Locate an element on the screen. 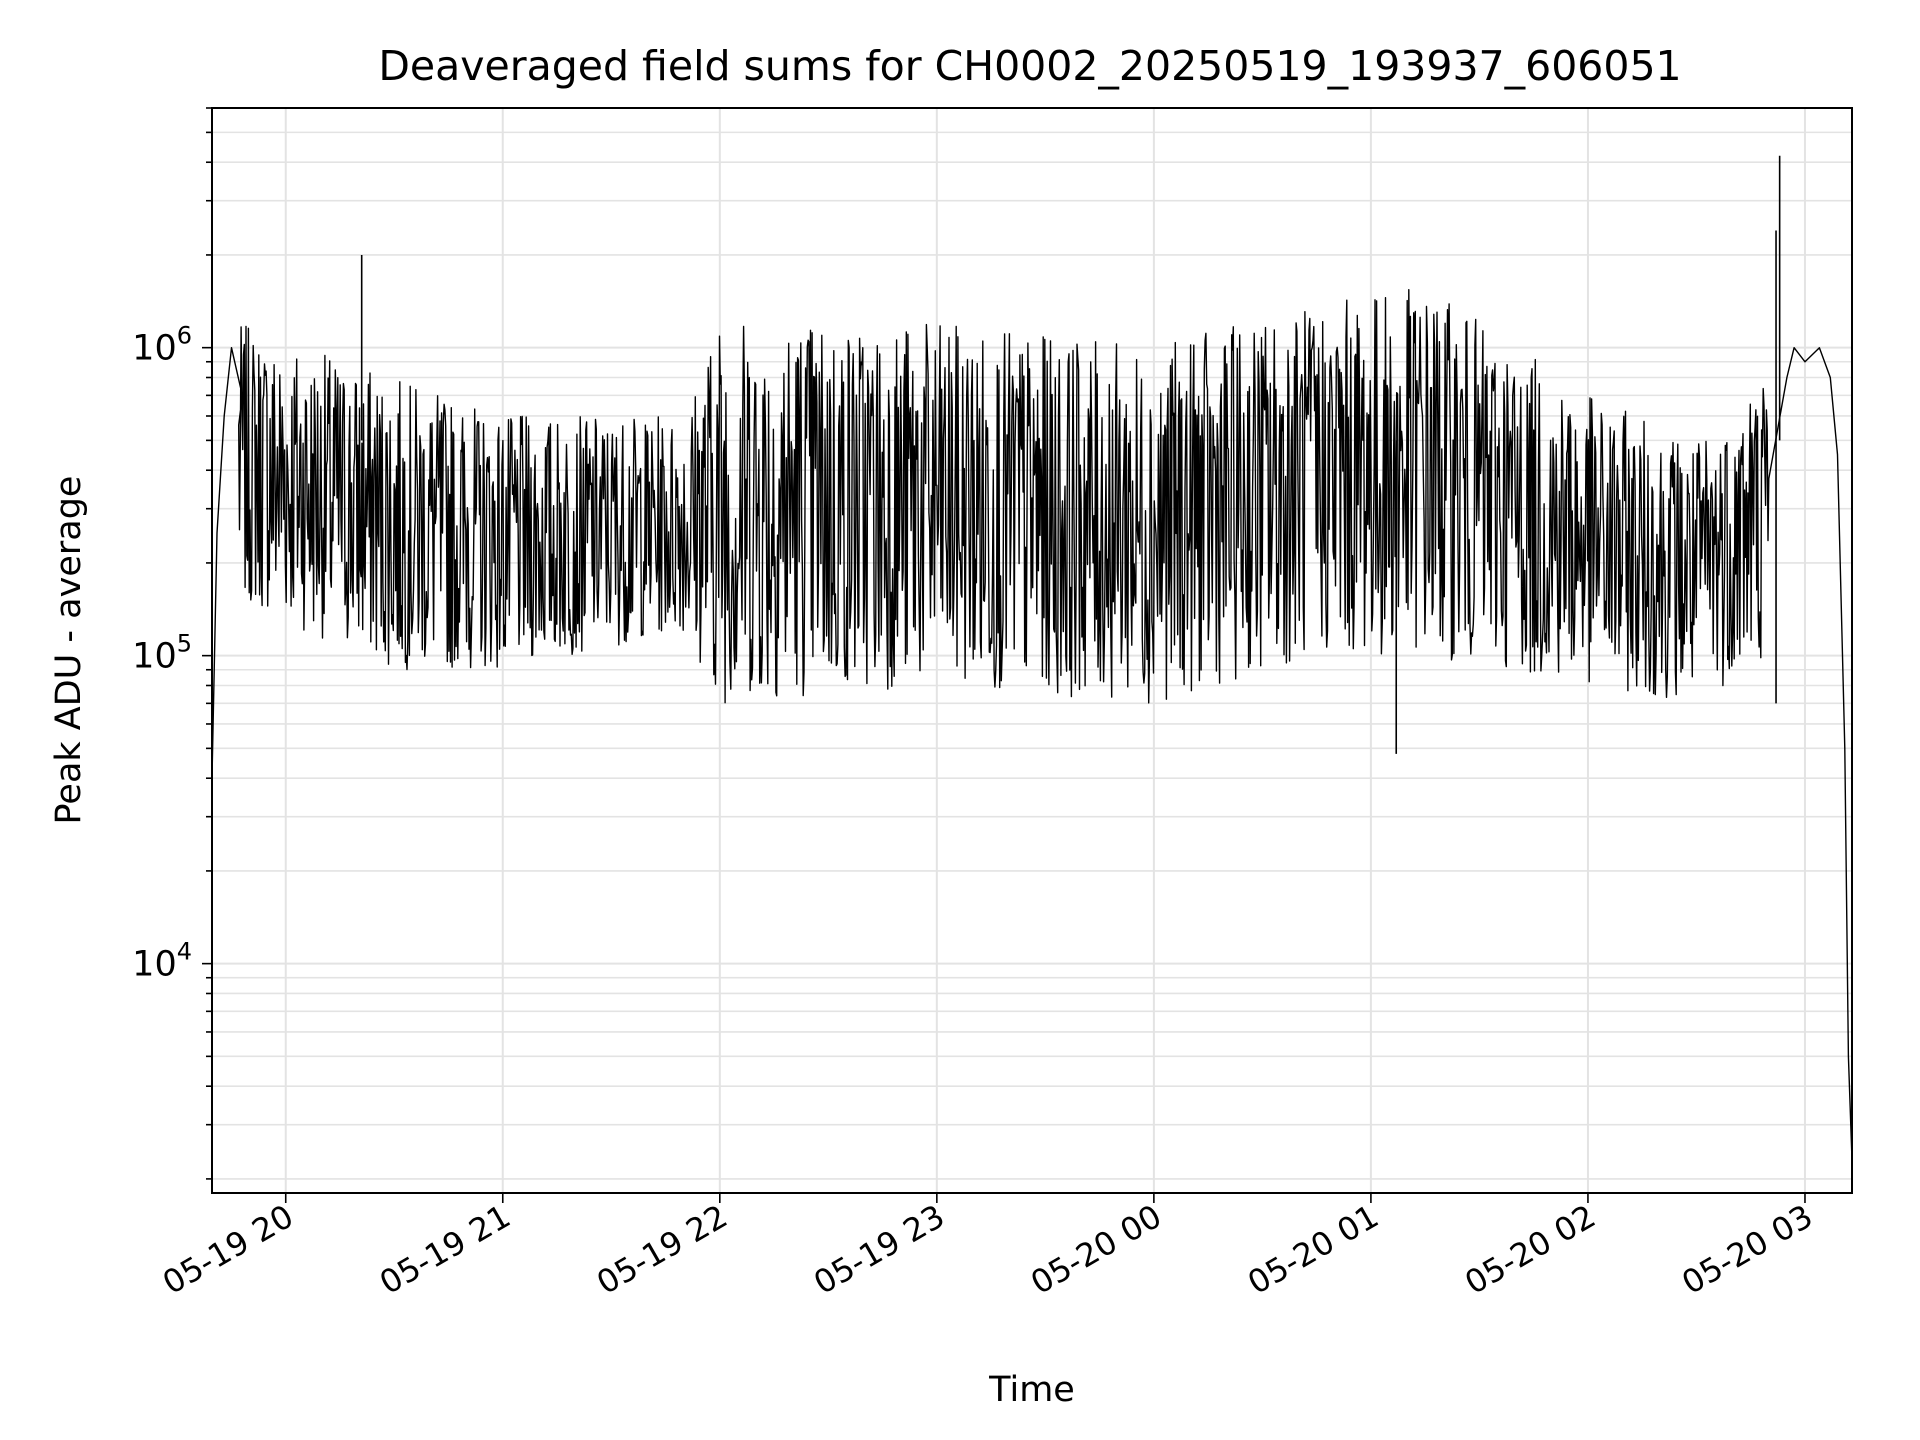 The width and height of the screenshot is (1920, 1440). y-tick-label: 10⁶ is located at coordinates (162, 345).